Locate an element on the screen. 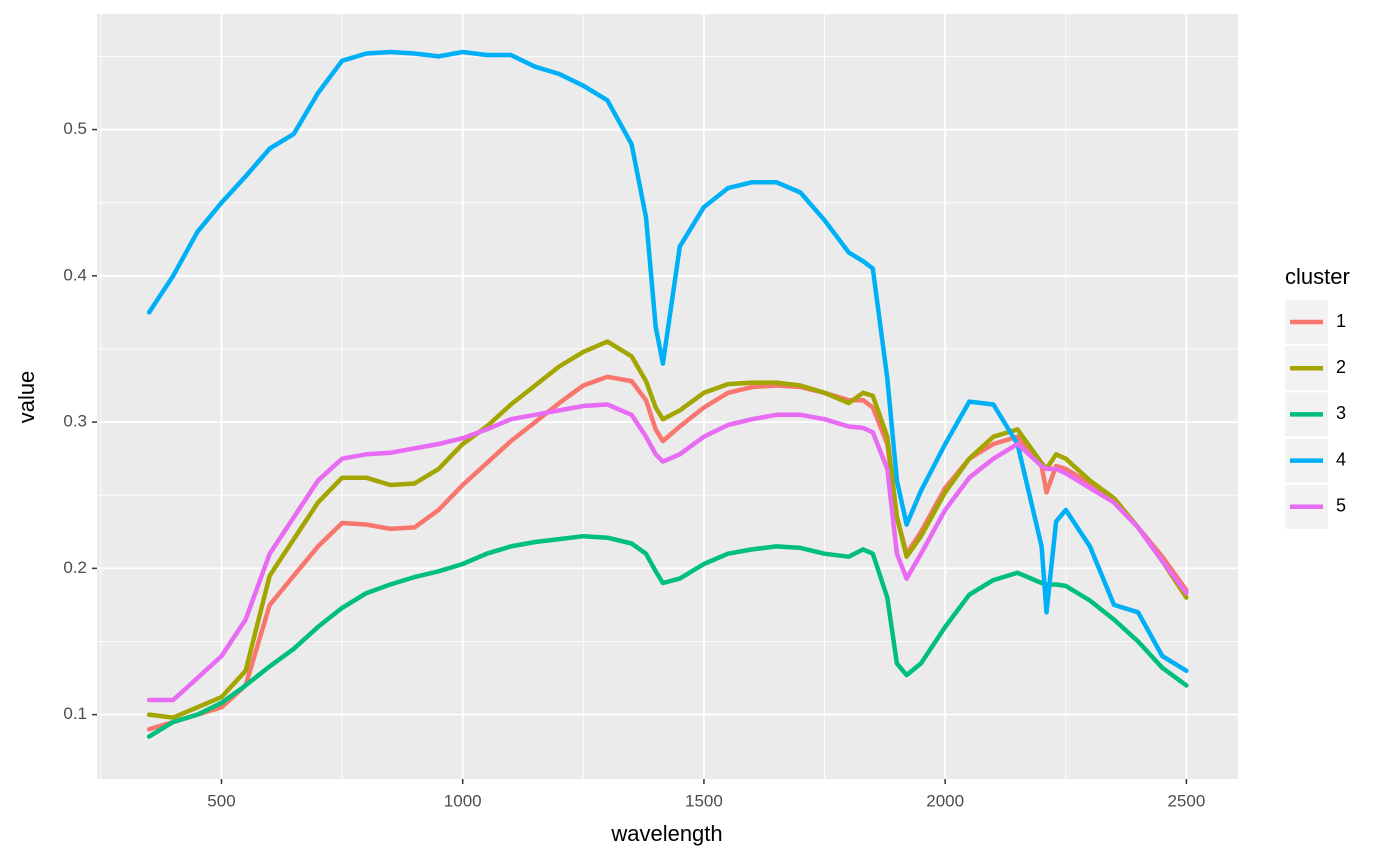  legend-label: 3 is located at coordinates (1341, 413).